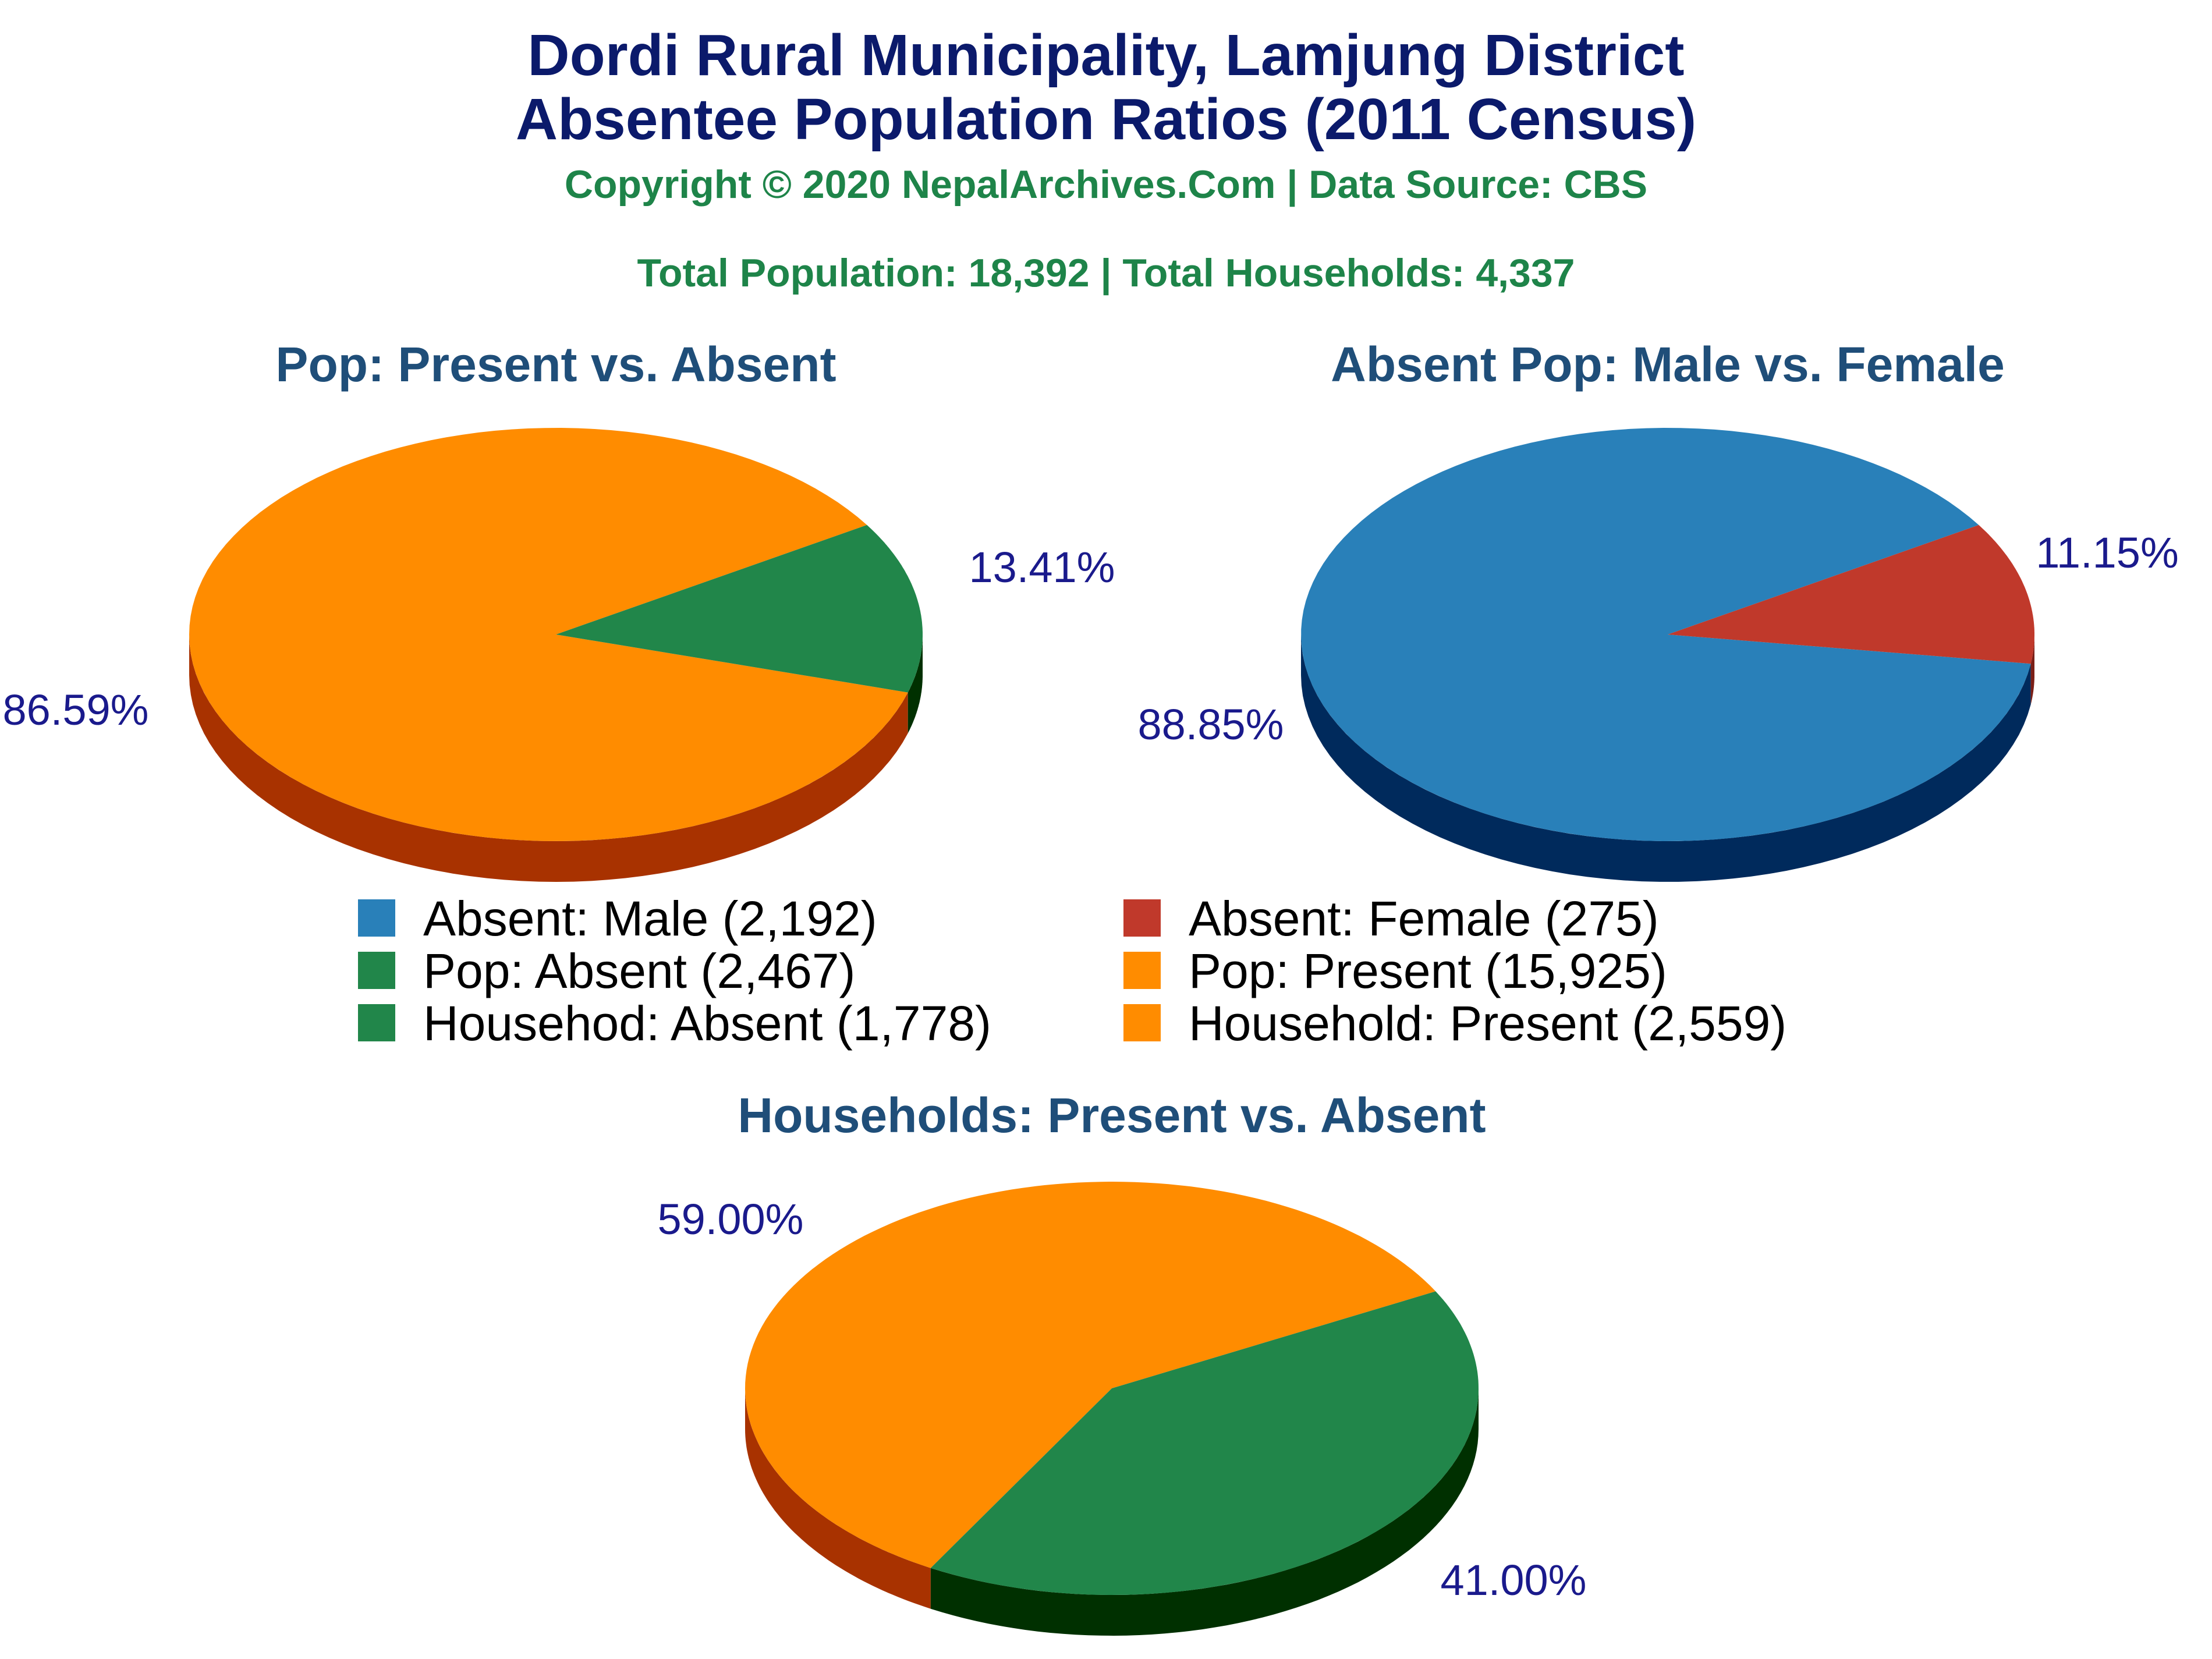 This screenshot has height=1659, width=2212. I want to click on legend-item: Absent: Male (2,192), so click(617, 919).